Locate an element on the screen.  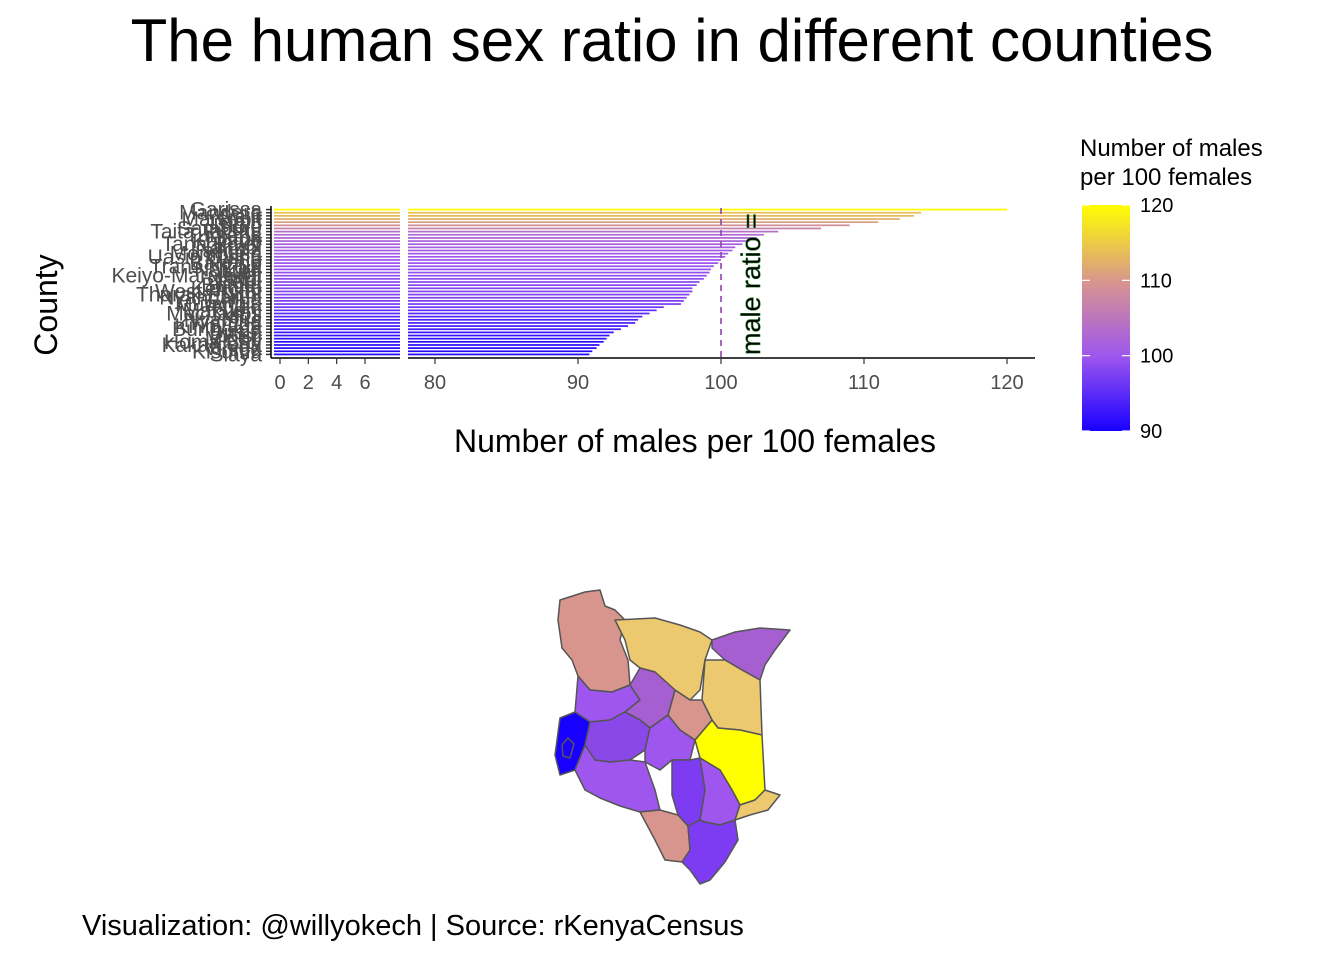
axes: 0 2 4 6 80 90 100 110 120 is located at coordinates (652, 300).